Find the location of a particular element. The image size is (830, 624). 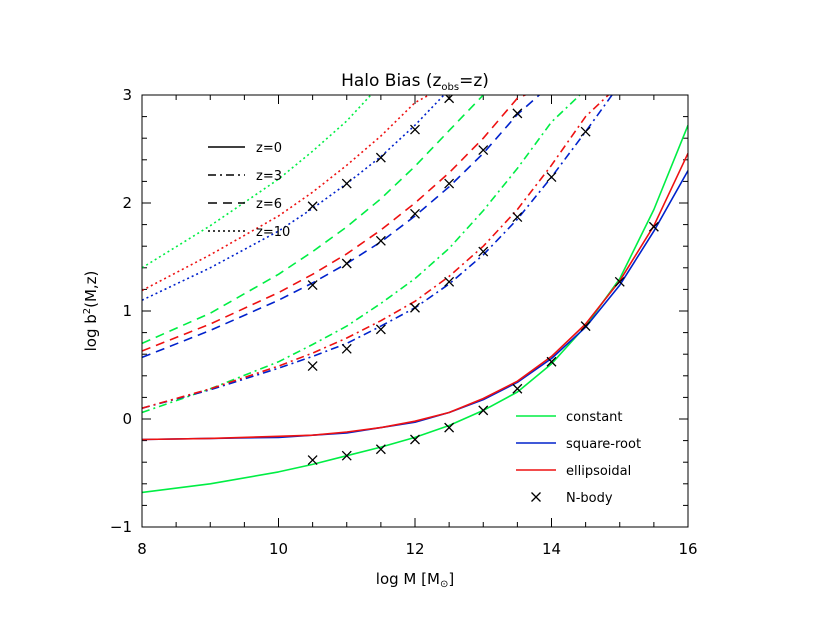

legend-label-nbody: N-body is located at coordinates (589, 498).